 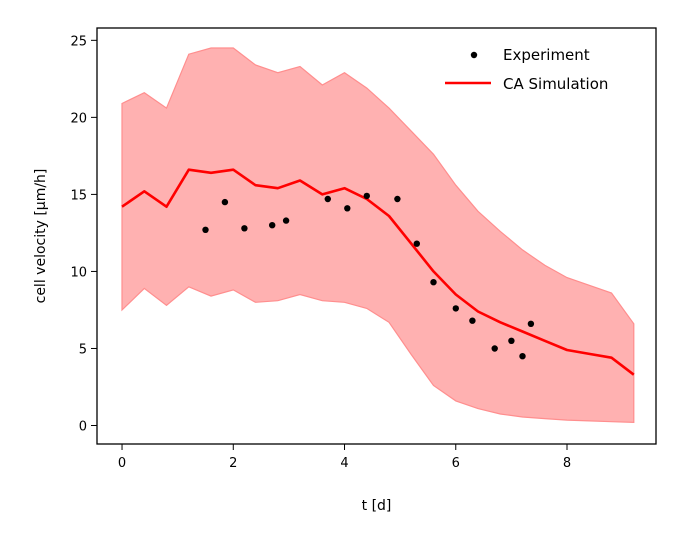 What do you see at coordinates (233, 463) in the screenshot?
I see `x-tick-label: 2` at bounding box center [233, 463].